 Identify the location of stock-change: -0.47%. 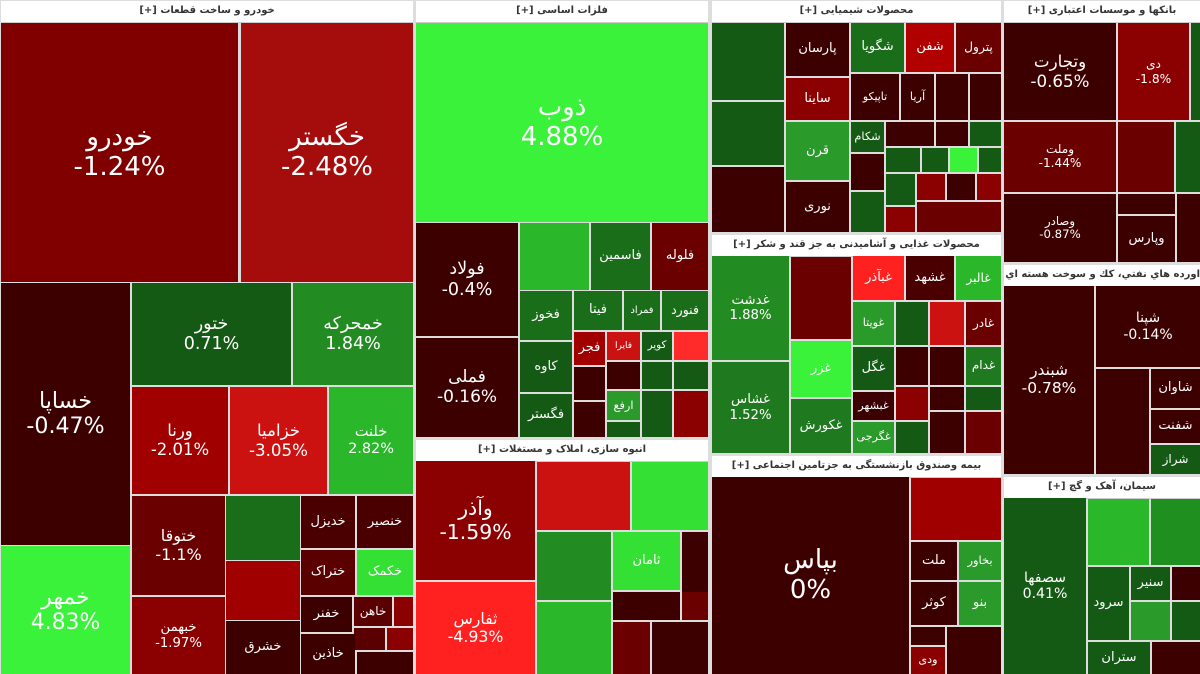
(65, 426).